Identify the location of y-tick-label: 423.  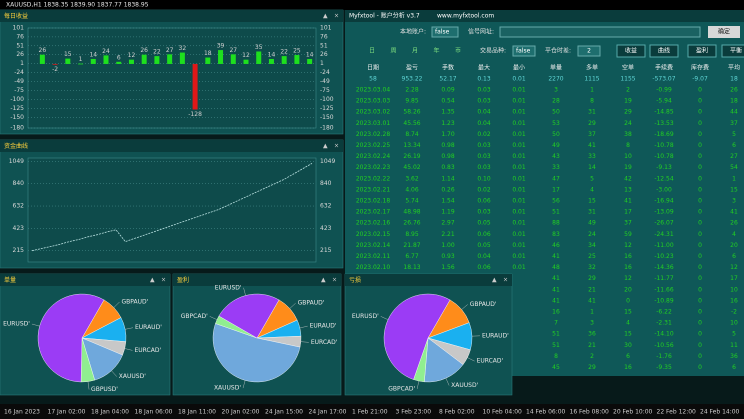
(19, 228).